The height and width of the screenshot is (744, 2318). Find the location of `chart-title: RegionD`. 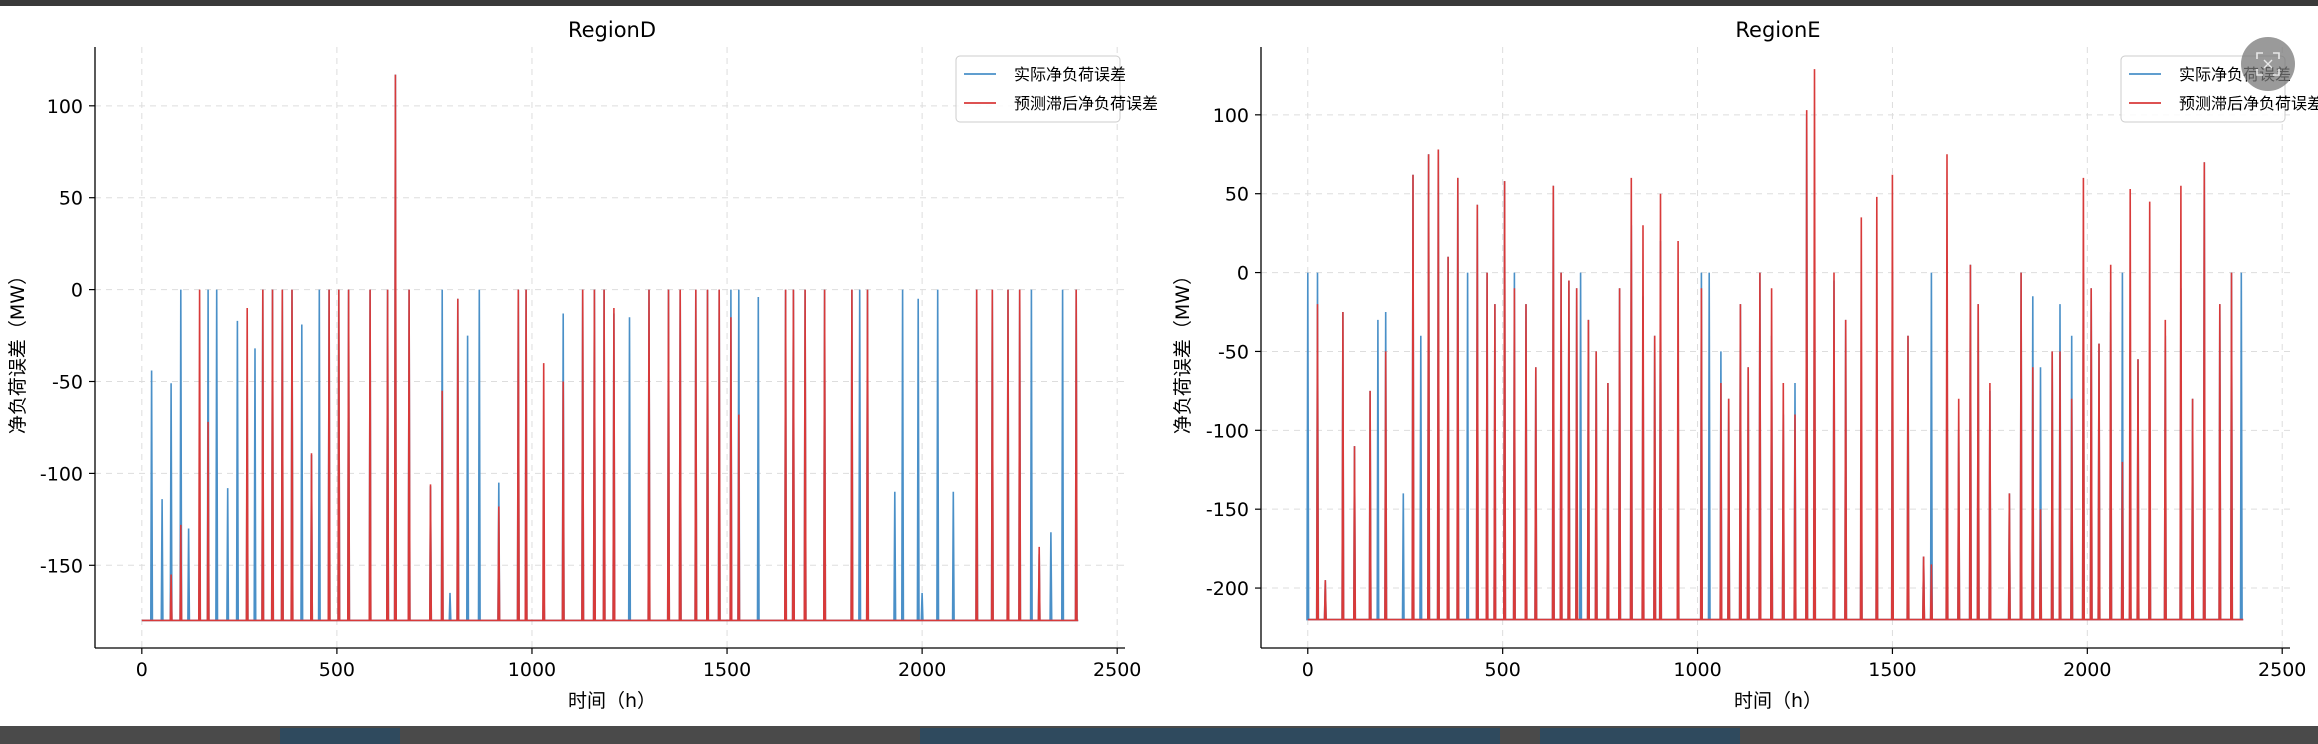

chart-title: RegionD is located at coordinates (612, 30).